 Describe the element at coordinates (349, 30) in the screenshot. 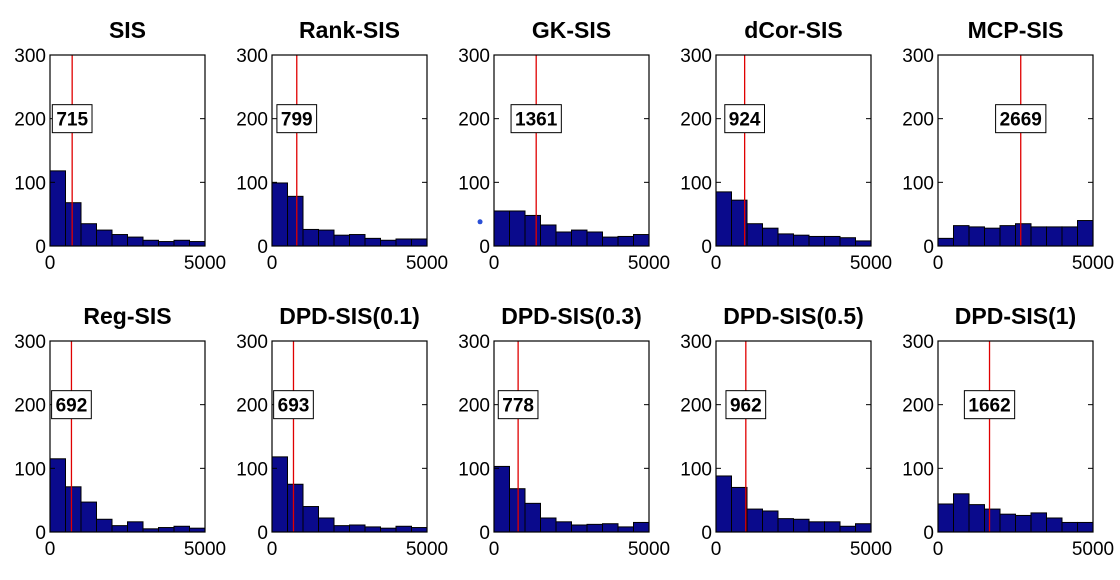

I see `panel-title: Rank-SIS` at that location.